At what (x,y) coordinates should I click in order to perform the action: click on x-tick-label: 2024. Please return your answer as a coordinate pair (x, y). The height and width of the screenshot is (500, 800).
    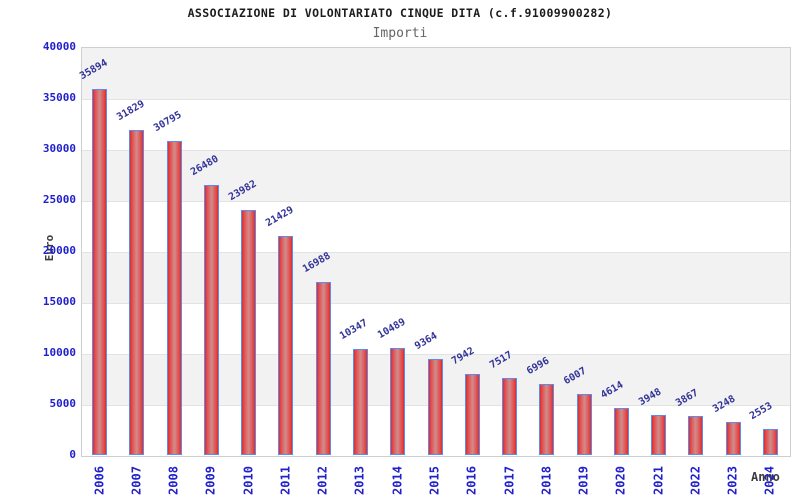
    Looking at the image, I should click on (769, 480).